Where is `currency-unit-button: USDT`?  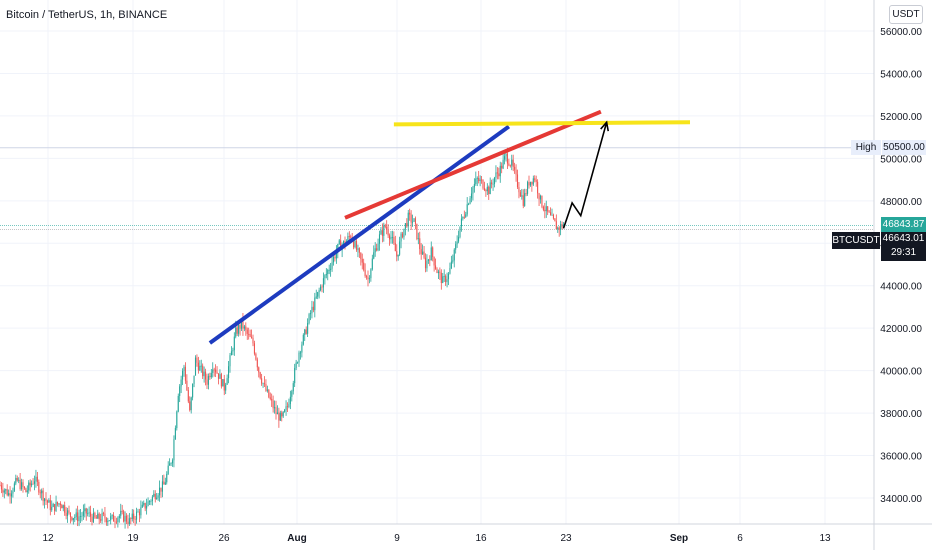
currency-unit-button: USDT is located at coordinates (906, 14).